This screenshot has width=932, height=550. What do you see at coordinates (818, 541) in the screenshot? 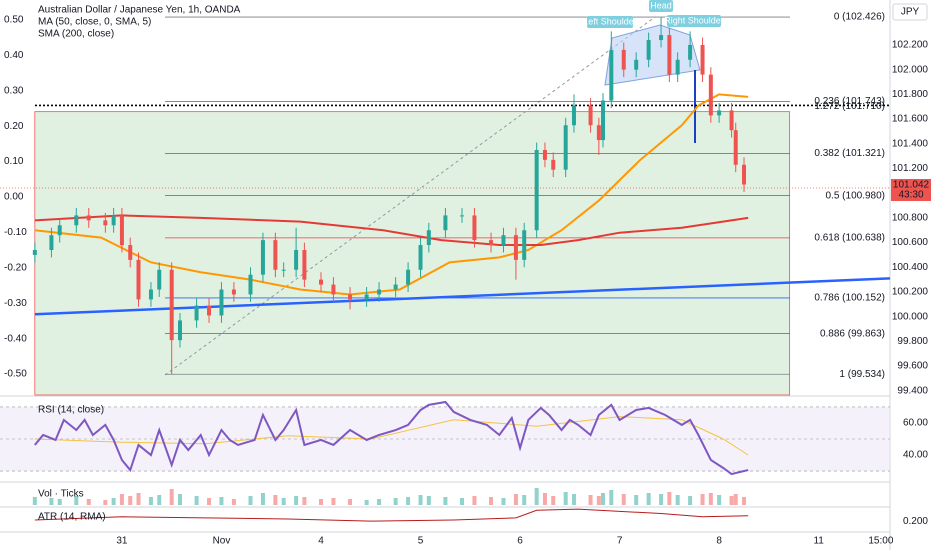
I see `x-tick-label: 11` at bounding box center [818, 541].